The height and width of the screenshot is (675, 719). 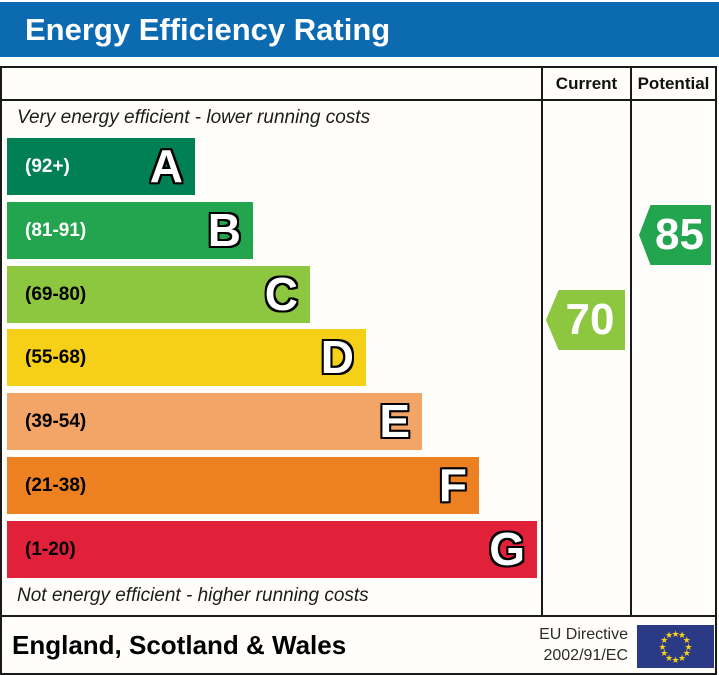 I want to click on band-letter: G, so click(x=507, y=549).